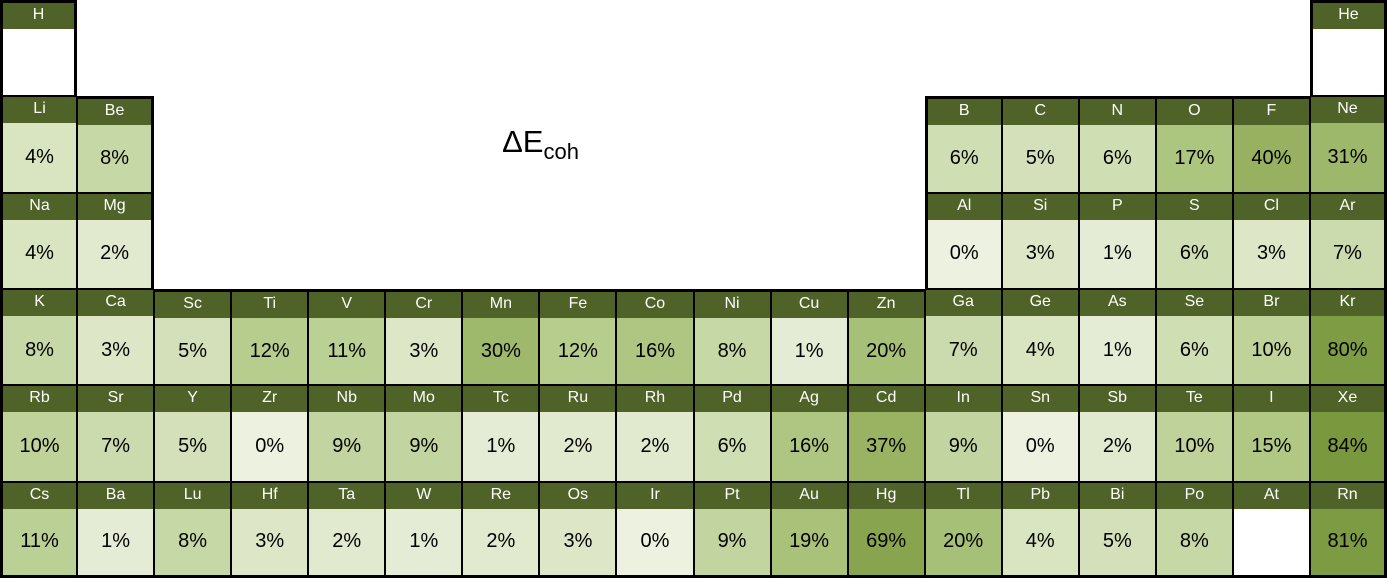  Describe the element at coordinates (1348, 433) in the screenshot. I see `element-cell-xe: Xe 84%` at that location.